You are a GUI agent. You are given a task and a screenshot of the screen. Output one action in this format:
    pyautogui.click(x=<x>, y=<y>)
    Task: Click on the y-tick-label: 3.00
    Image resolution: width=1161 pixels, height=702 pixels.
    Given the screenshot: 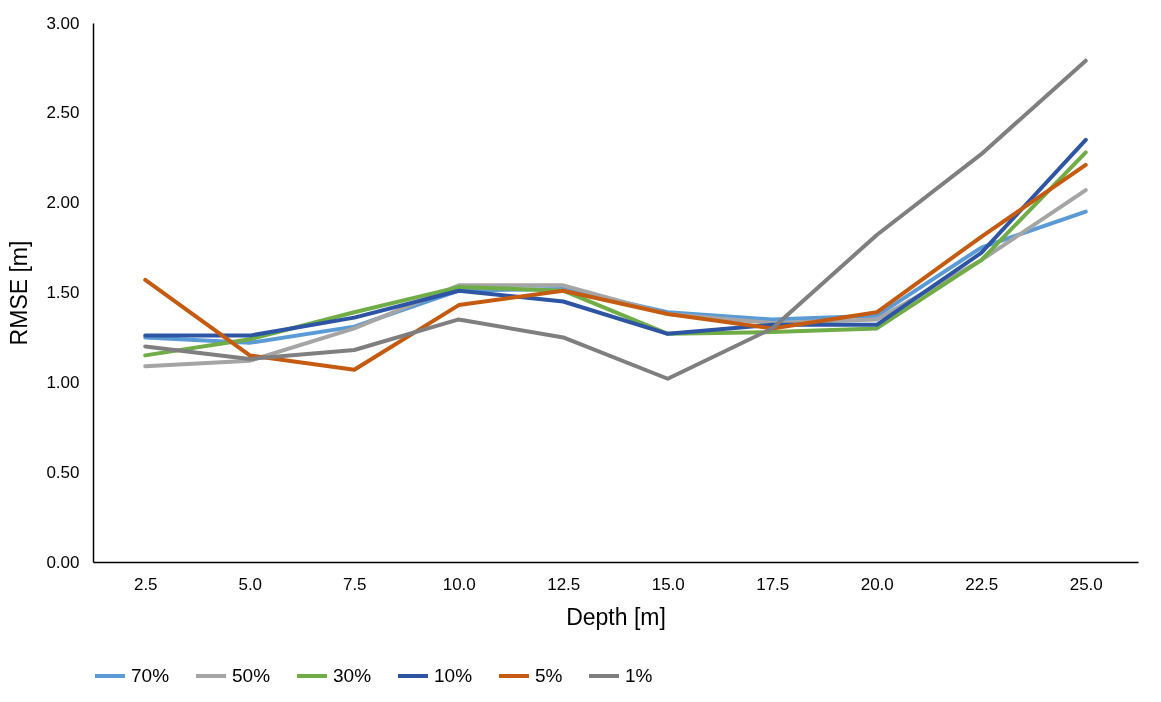 What is the action you would take?
    pyautogui.click(x=63, y=23)
    